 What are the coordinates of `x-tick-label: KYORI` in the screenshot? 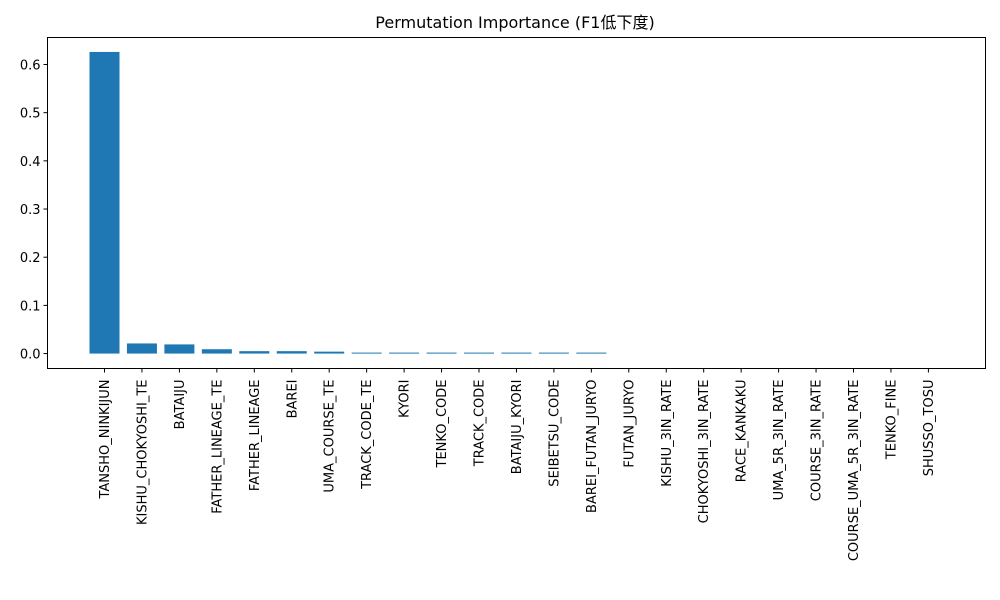 It's located at (405, 399).